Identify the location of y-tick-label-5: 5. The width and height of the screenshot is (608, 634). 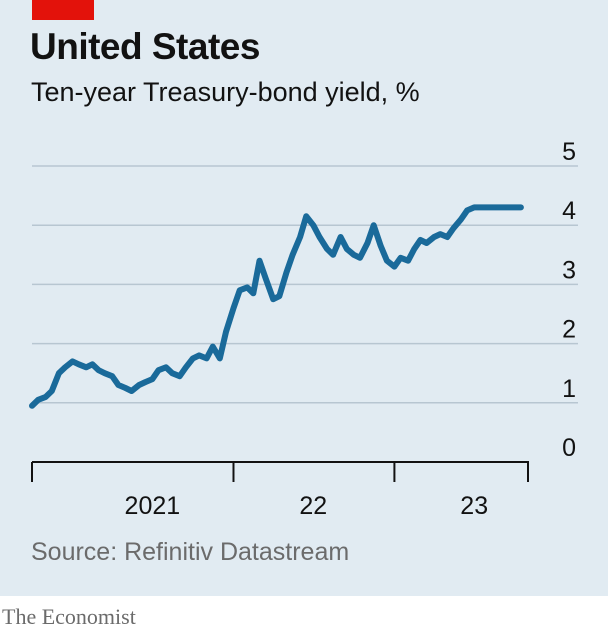
(569, 152).